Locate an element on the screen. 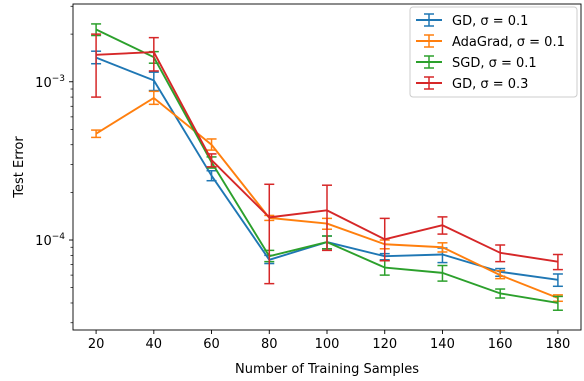  x-tick-label: 120 is located at coordinates (384, 344).